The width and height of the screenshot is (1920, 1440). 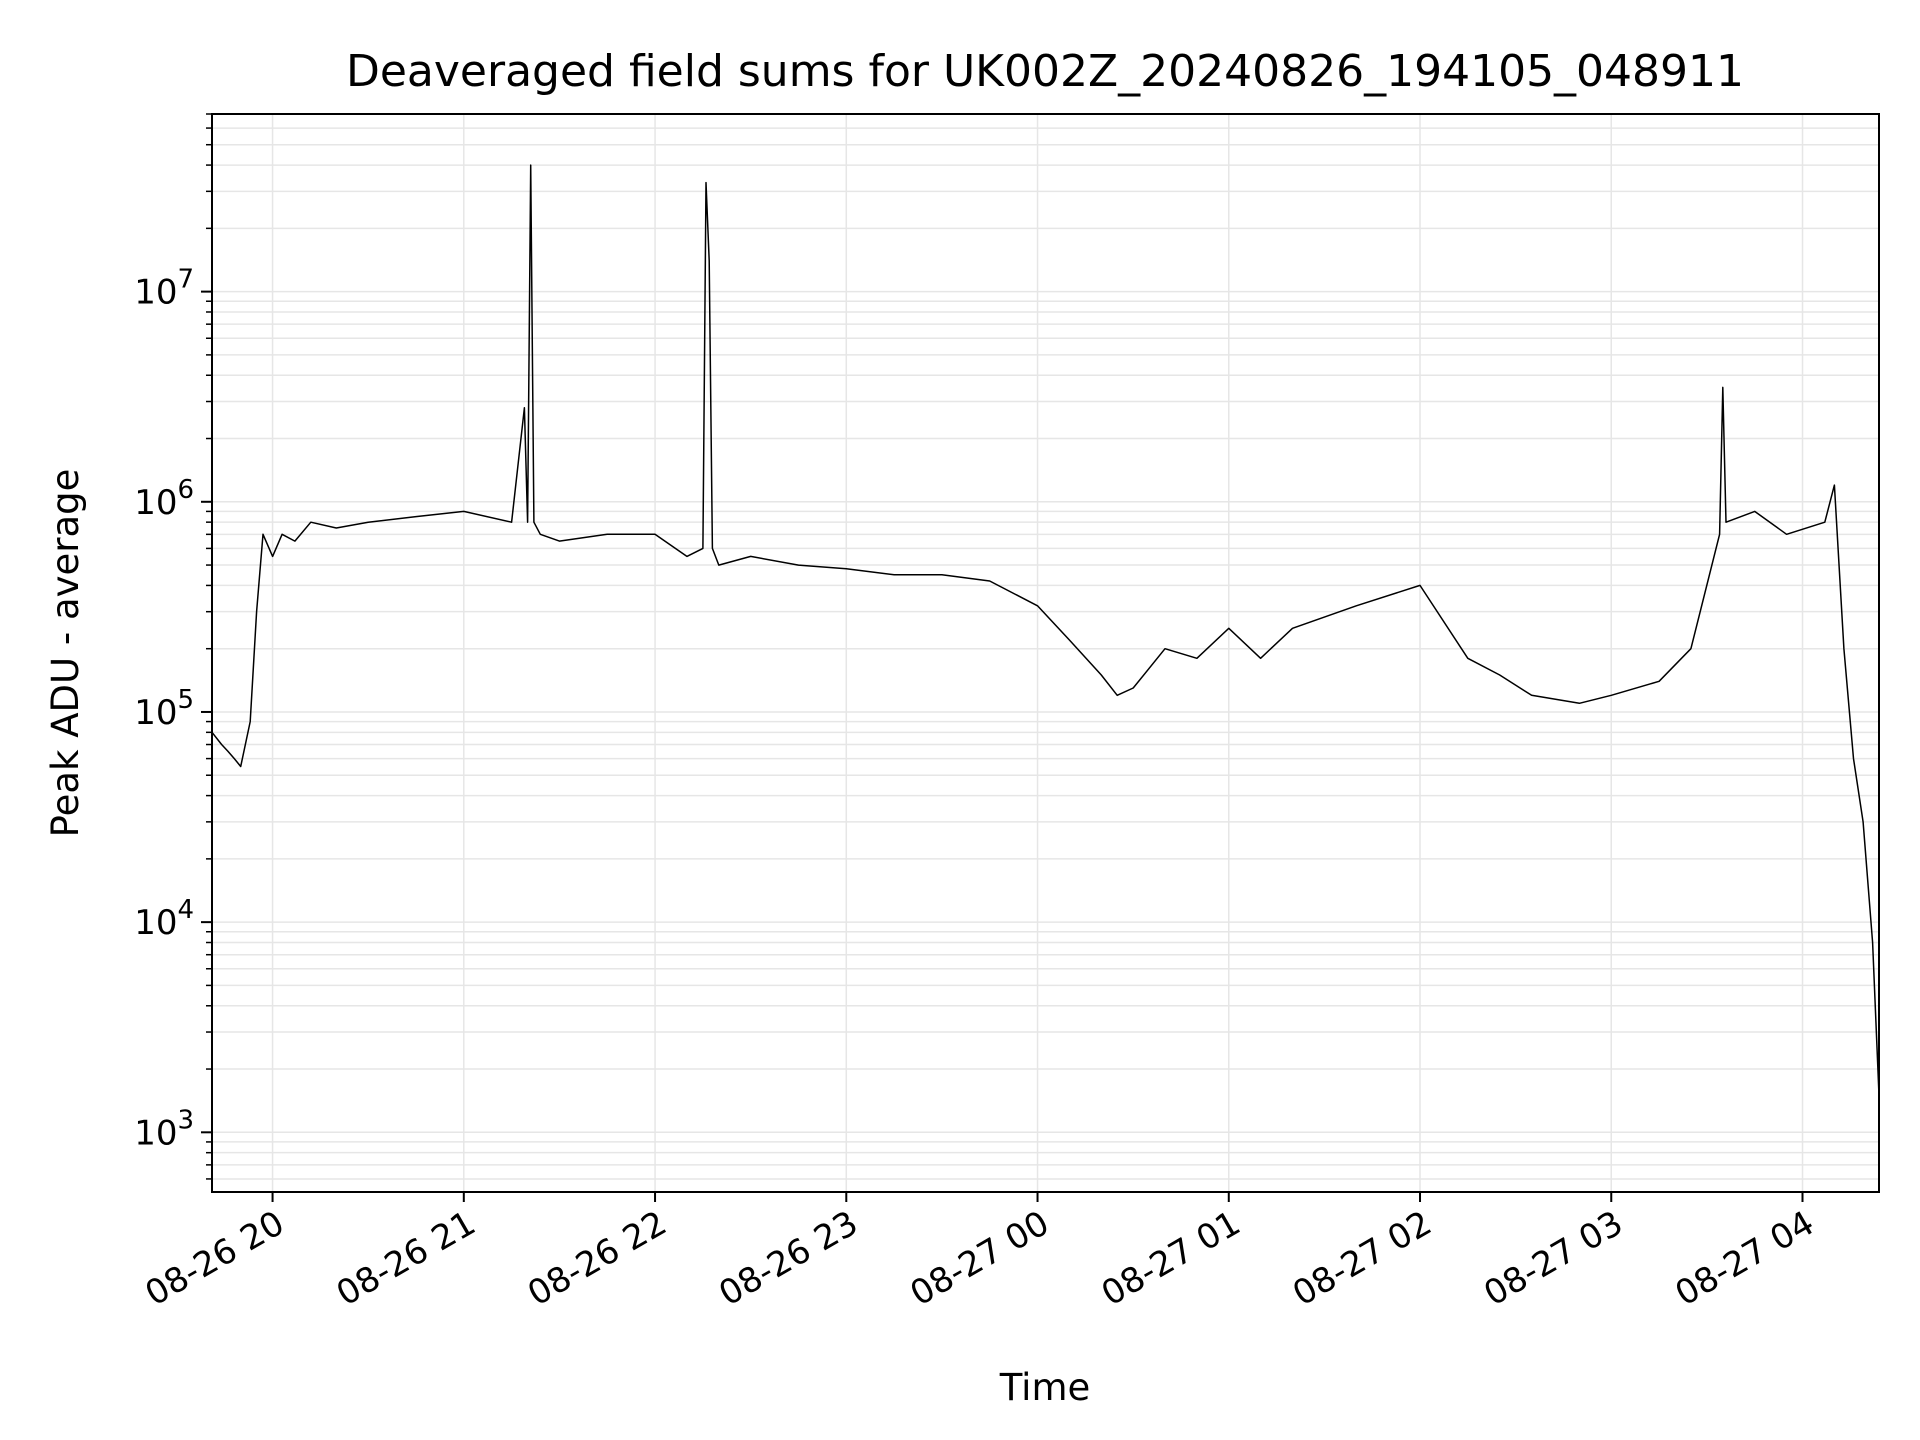 I want to click on y-tick-label: 10³, so click(x=164, y=1129).